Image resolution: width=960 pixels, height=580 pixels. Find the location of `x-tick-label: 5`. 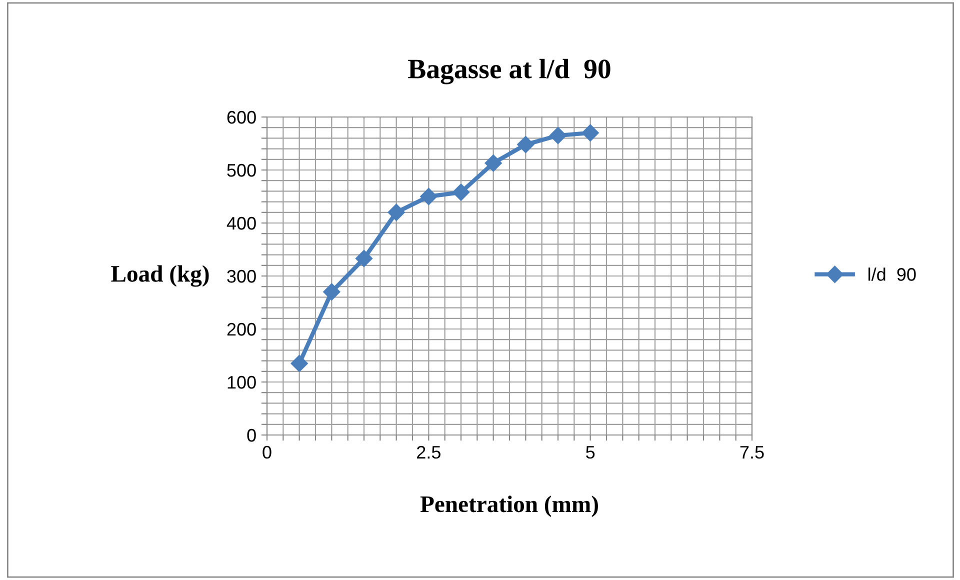

x-tick-label: 5 is located at coordinates (590, 452).